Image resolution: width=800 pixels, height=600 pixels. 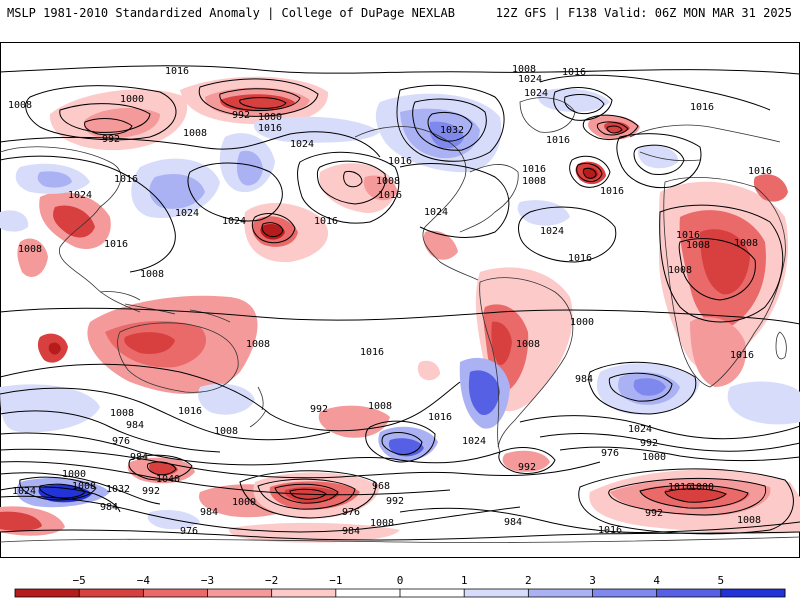 I want to click on coast-north-america-east, so click(x=489, y=198).